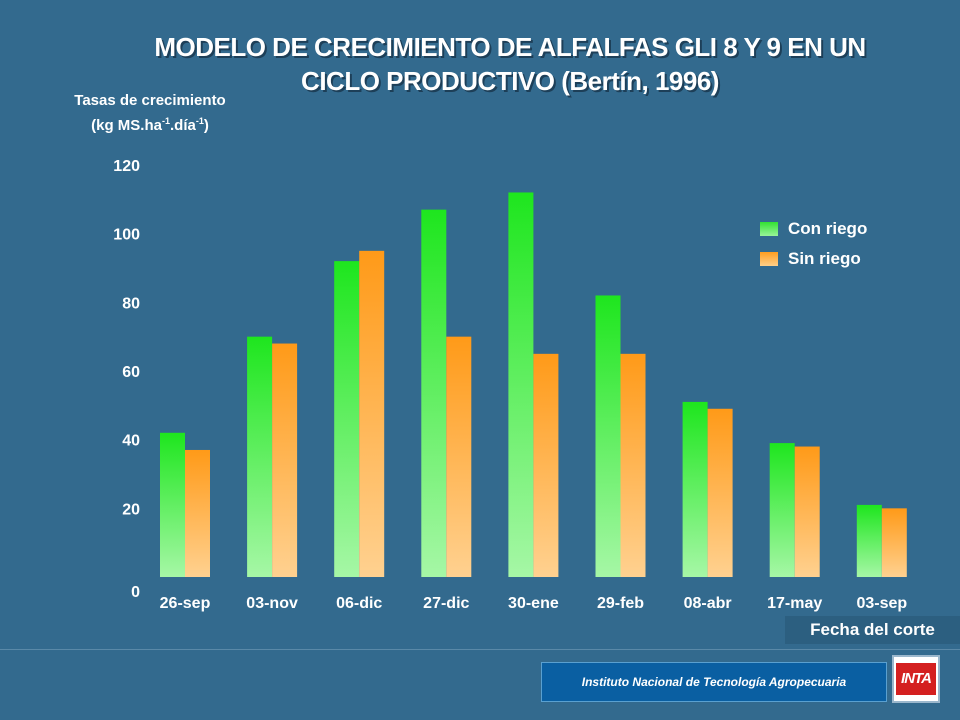  I want to click on x-tick-label-26-sep: 26-sep, so click(185, 603).